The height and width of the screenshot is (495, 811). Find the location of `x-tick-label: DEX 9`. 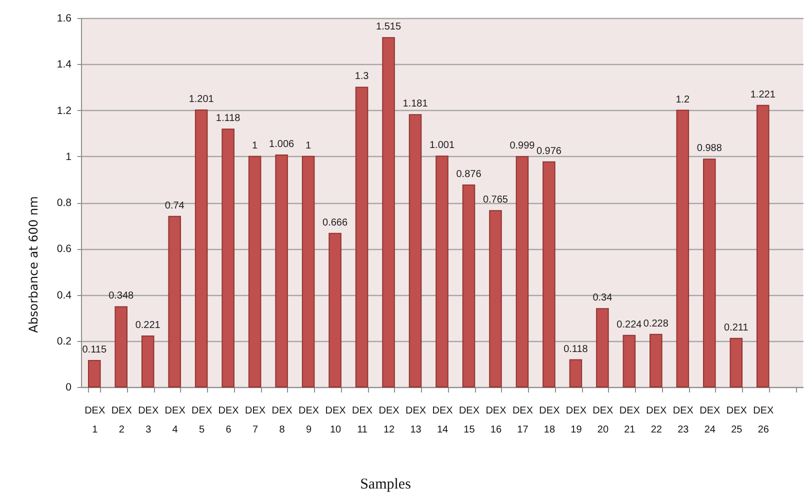

x-tick-label: DEX 9 is located at coordinates (309, 421).